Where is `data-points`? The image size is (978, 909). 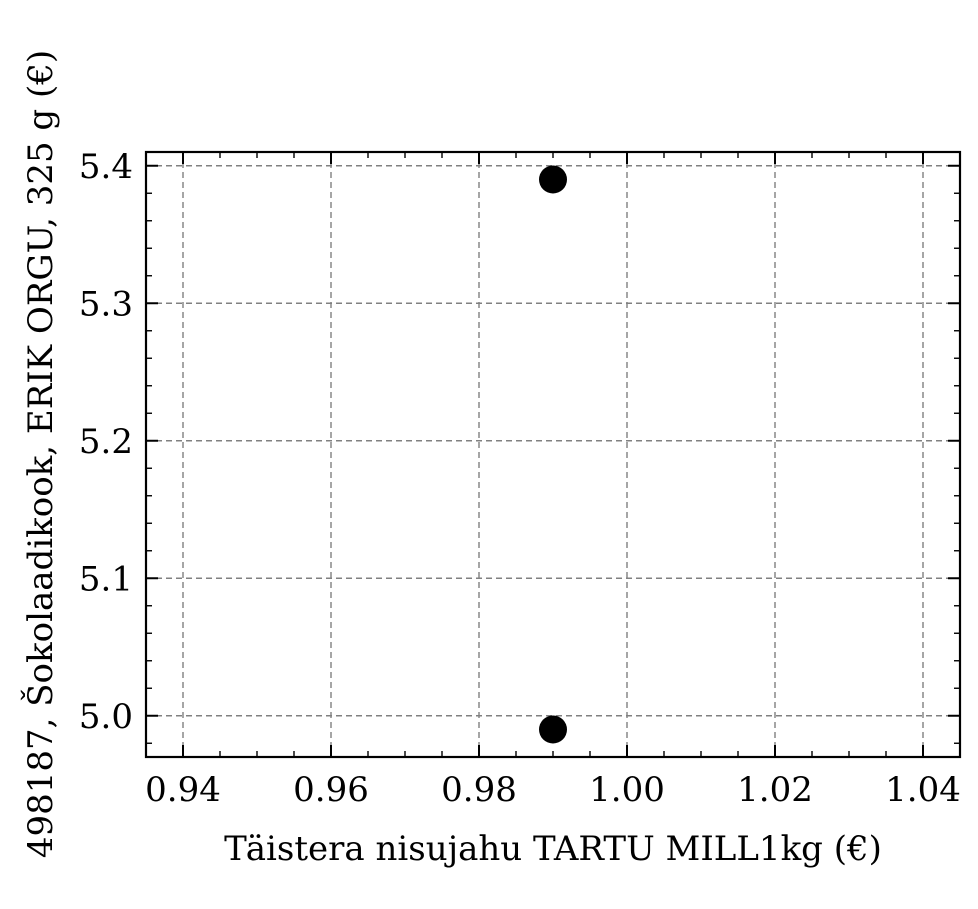 data-points is located at coordinates (553, 454).